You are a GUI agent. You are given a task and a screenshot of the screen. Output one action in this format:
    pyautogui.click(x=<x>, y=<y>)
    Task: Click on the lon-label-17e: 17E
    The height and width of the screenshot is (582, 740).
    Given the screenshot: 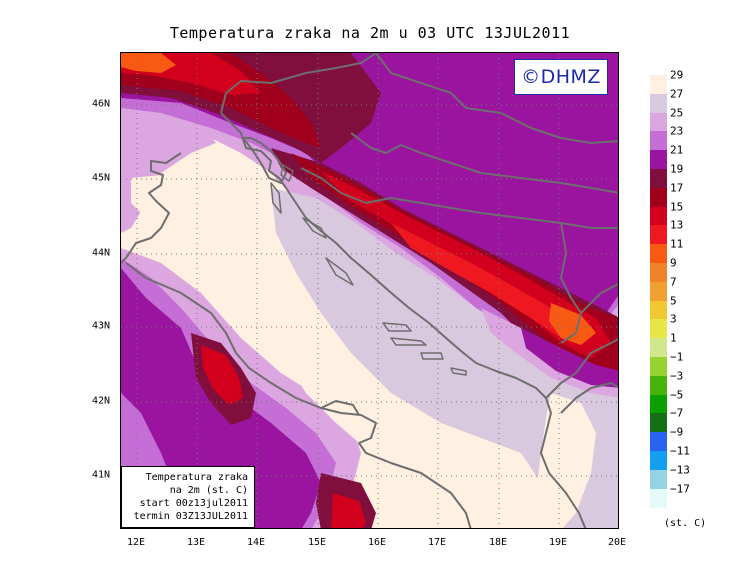 What is the action you would take?
    pyautogui.click(x=437, y=542)
    